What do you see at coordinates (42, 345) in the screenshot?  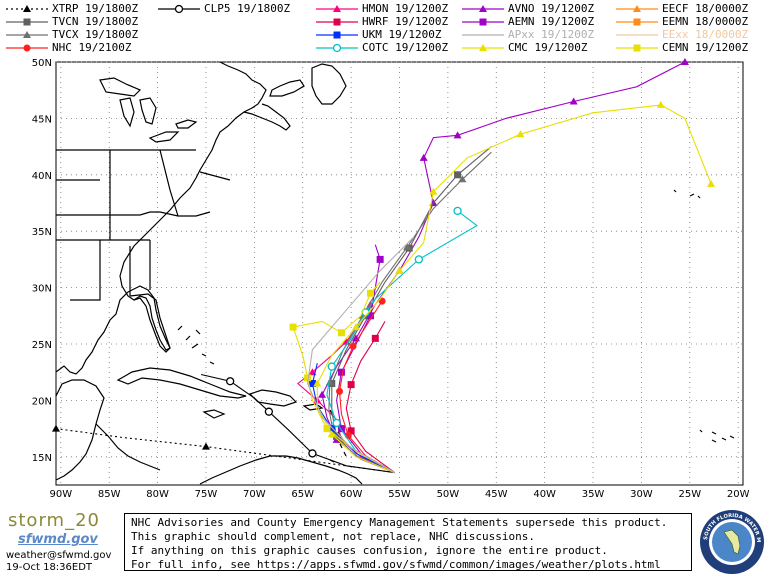 I see `y-tick-label: 25N` at bounding box center [42, 345].